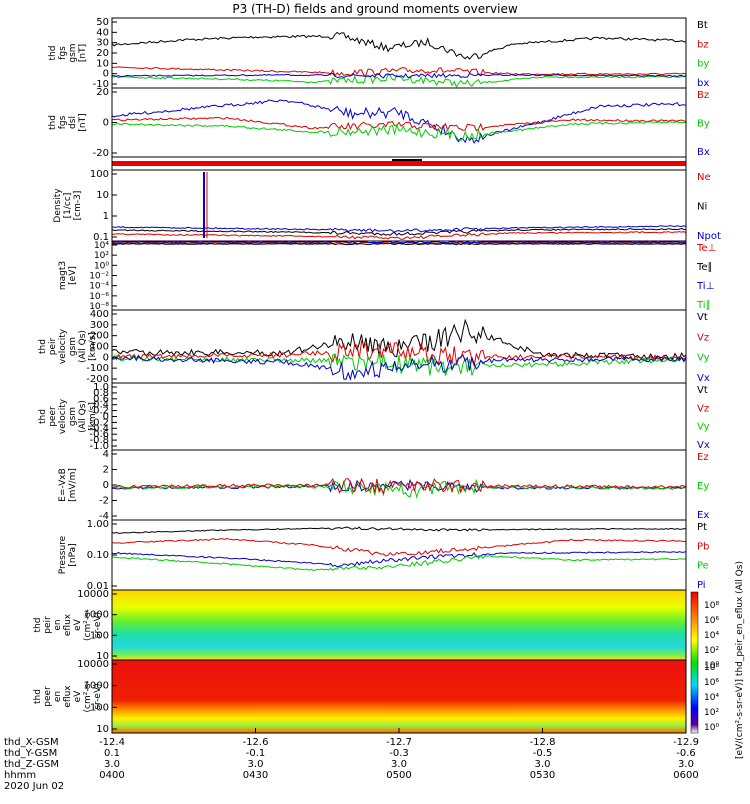  What do you see at coordinates (101, 153) in the screenshot?
I see `y-tick-label: -20` at bounding box center [101, 153].